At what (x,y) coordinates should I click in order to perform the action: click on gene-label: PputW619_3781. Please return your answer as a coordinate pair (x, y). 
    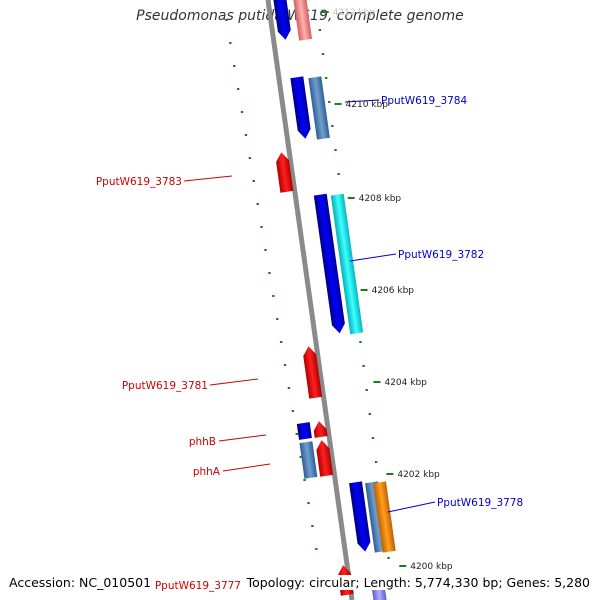
    Looking at the image, I should click on (165, 386).